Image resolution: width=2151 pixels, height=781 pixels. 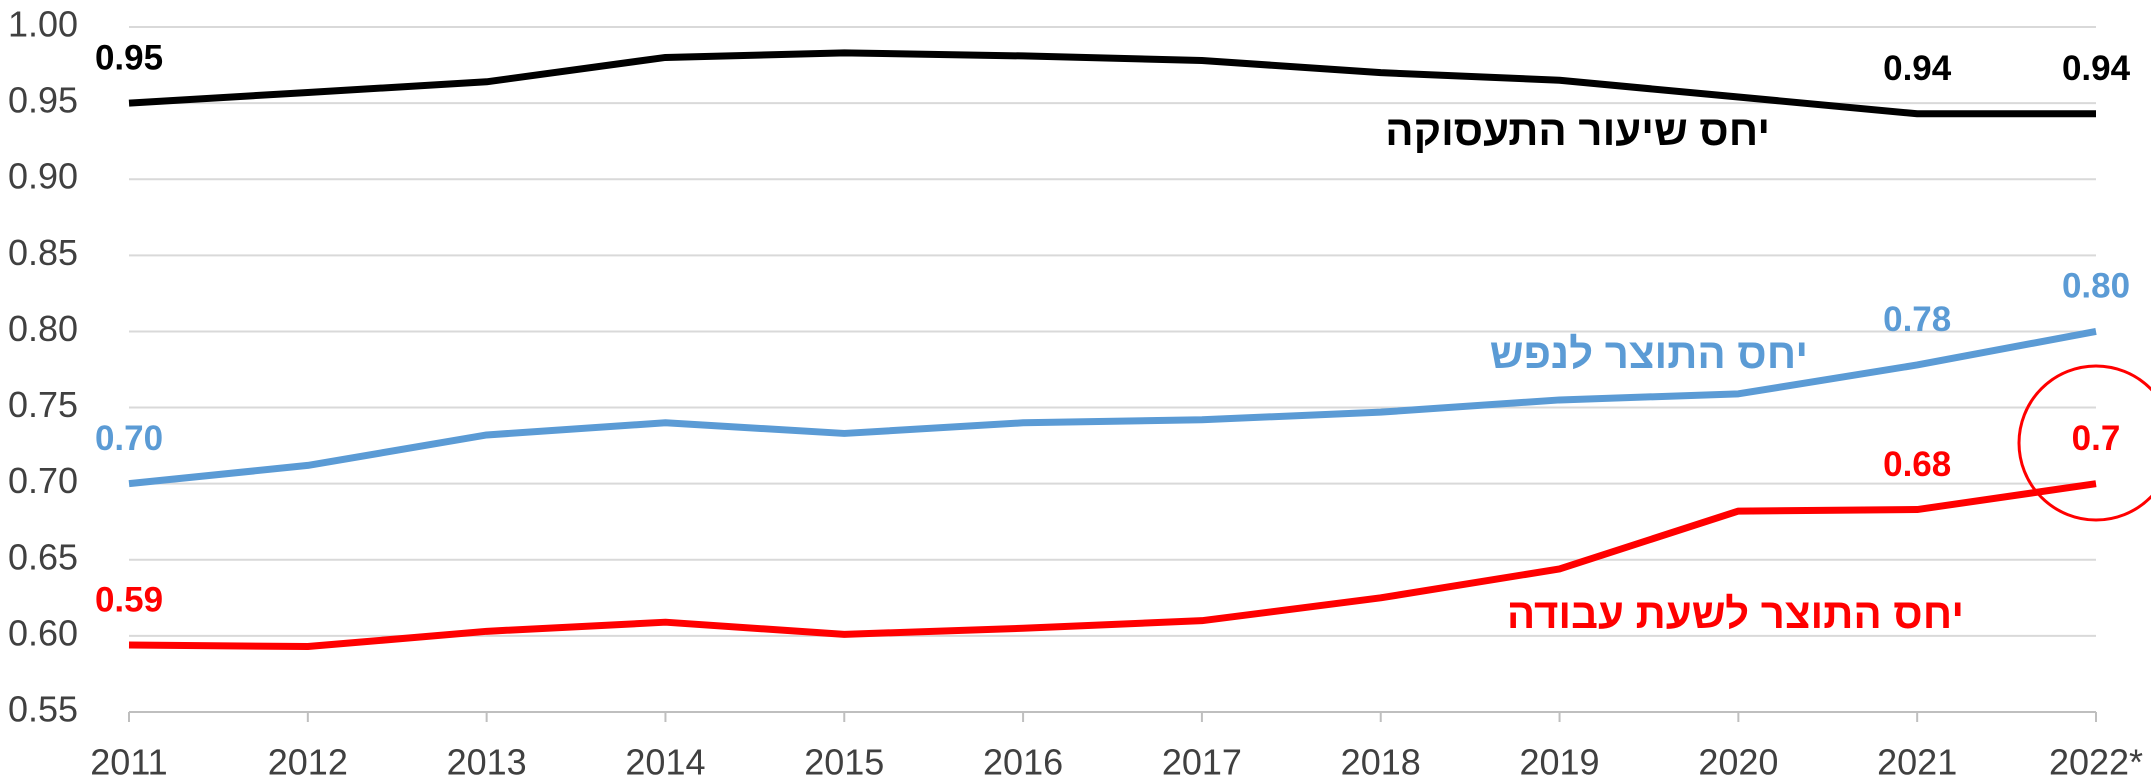 I want to click on y-tick-label: 0.70, so click(x=43, y=480).